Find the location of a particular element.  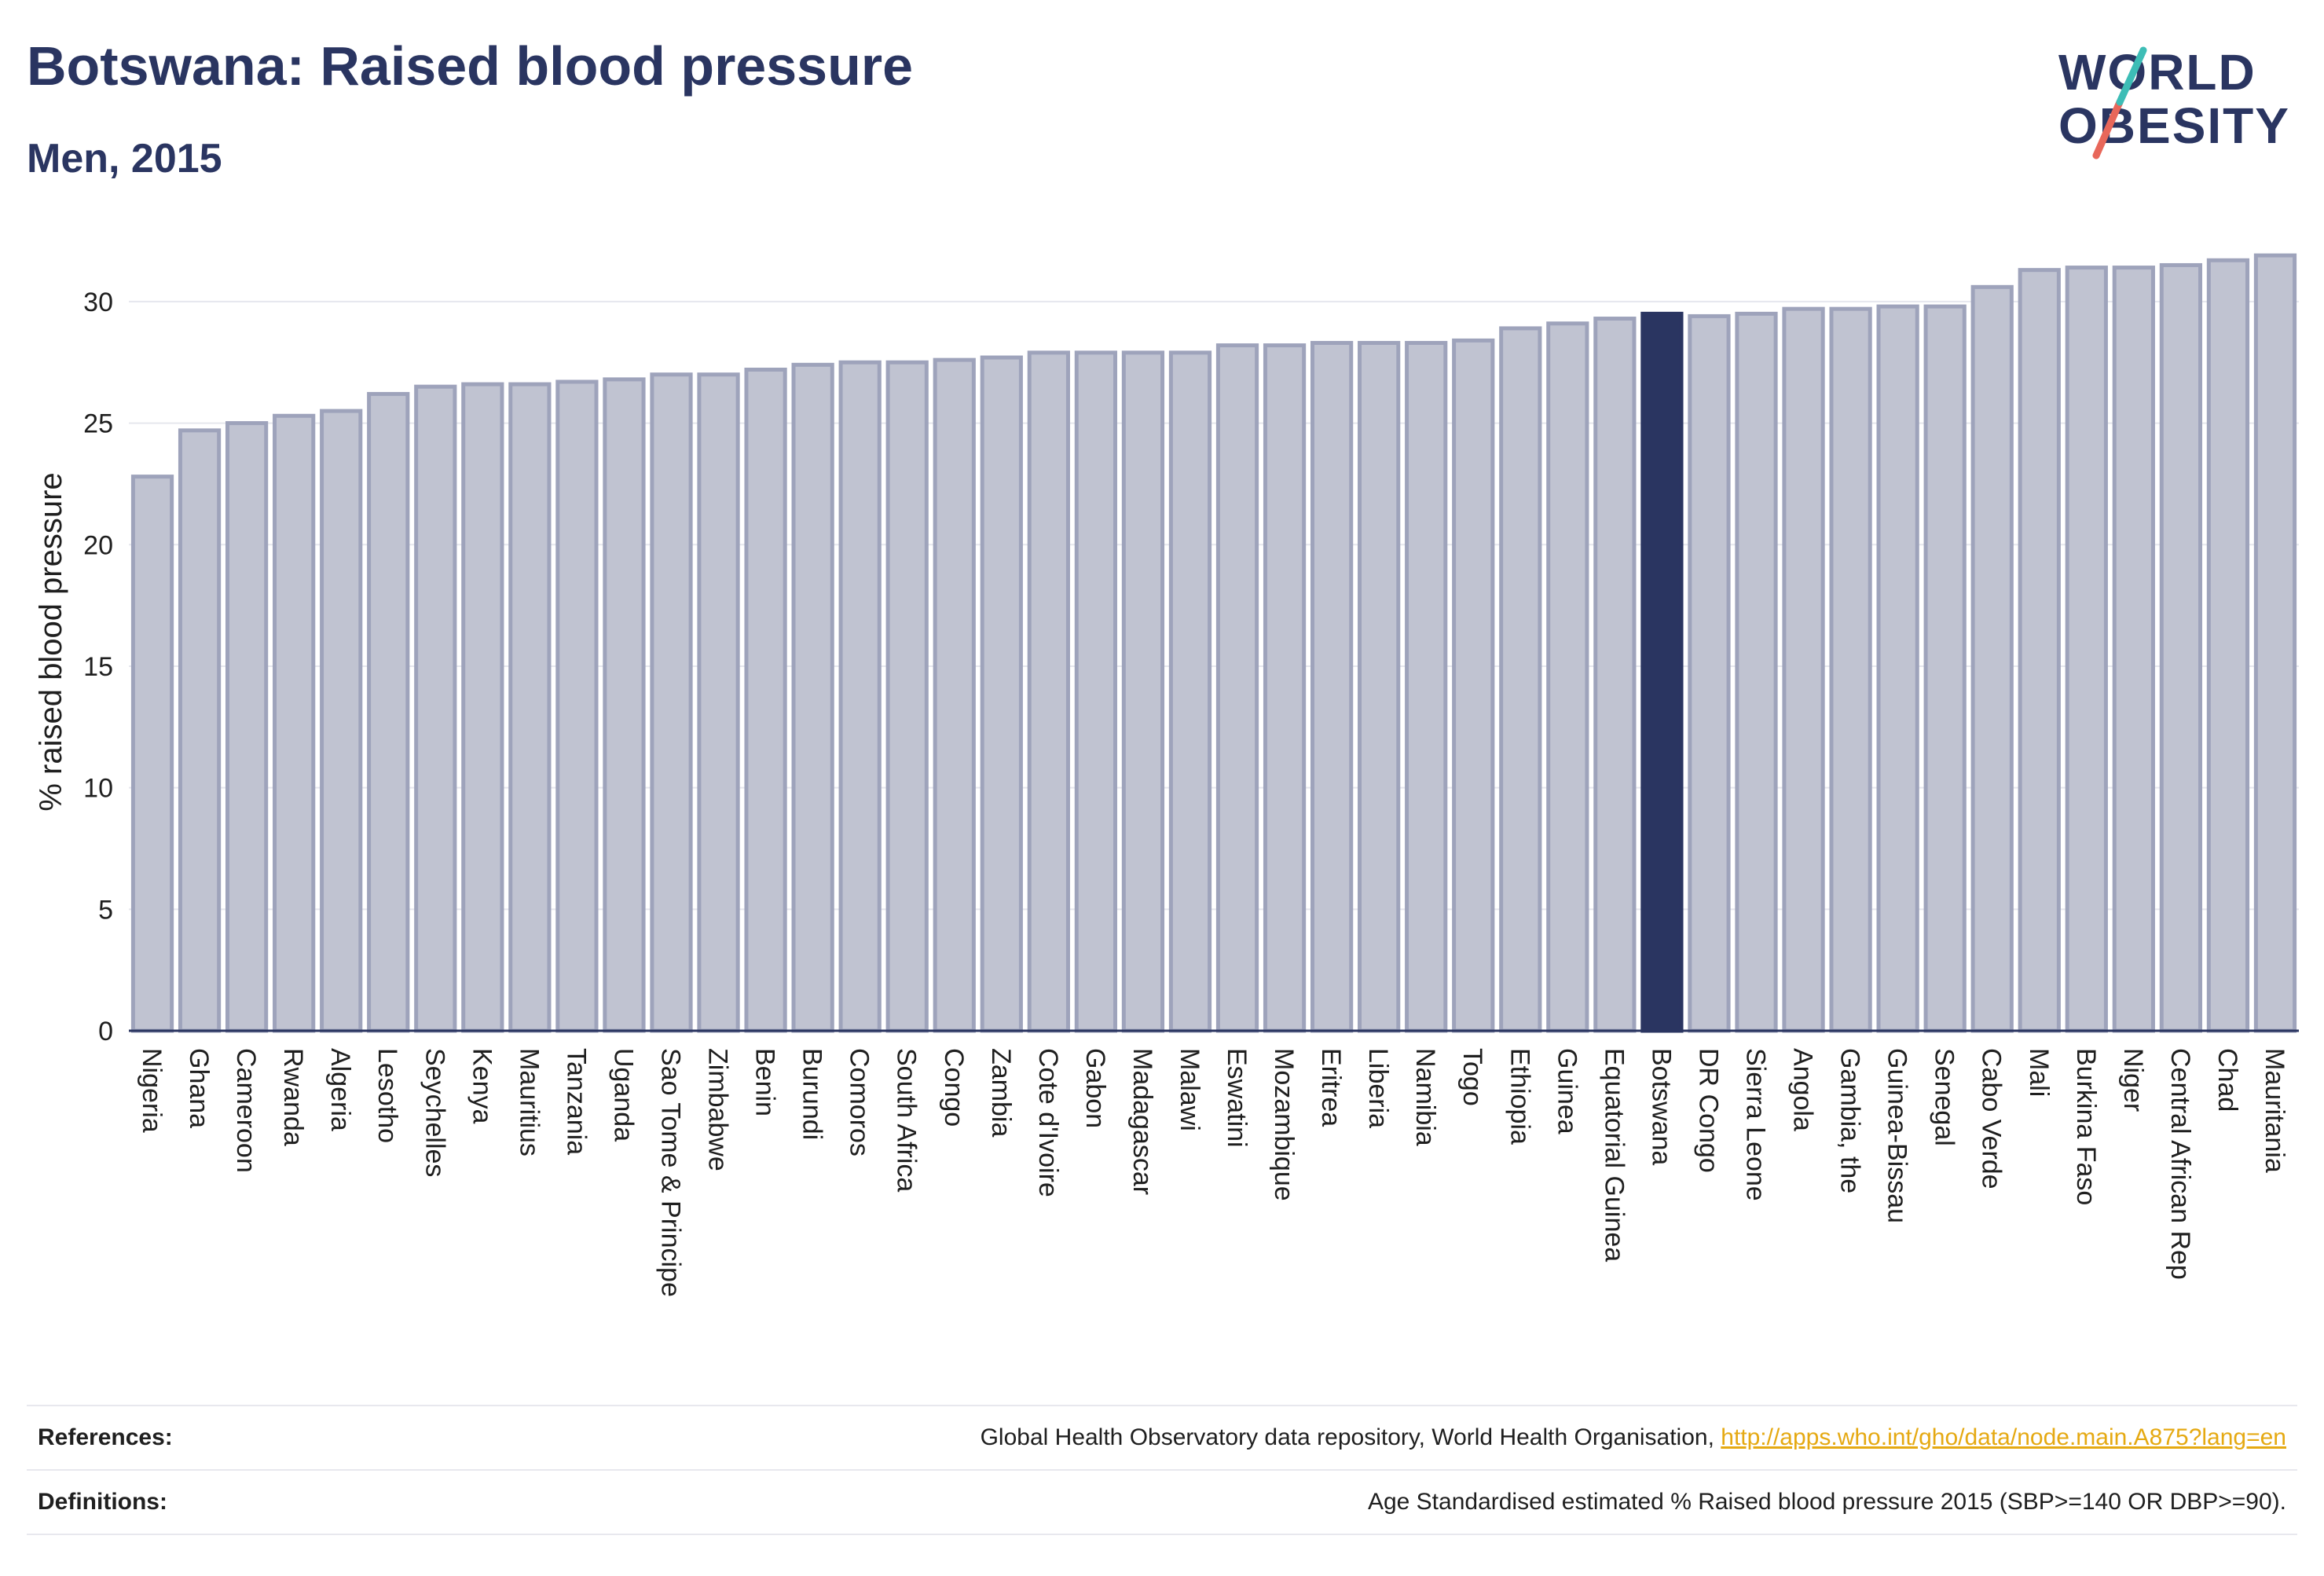

footer-divider is located at coordinates (1162, 1534).